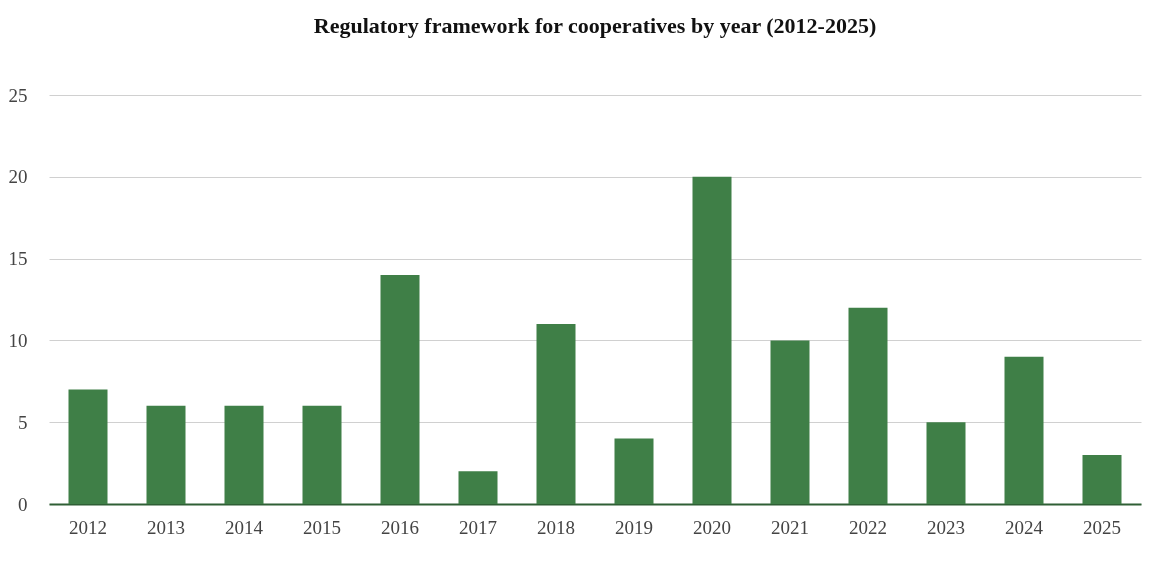 Image resolution: width=1151 pixels, height=565 pixels. What do you see at coordinates (478, 527) in the screenshot?
I see `x-tick-label: 2017` at bounding box center [478, 527].